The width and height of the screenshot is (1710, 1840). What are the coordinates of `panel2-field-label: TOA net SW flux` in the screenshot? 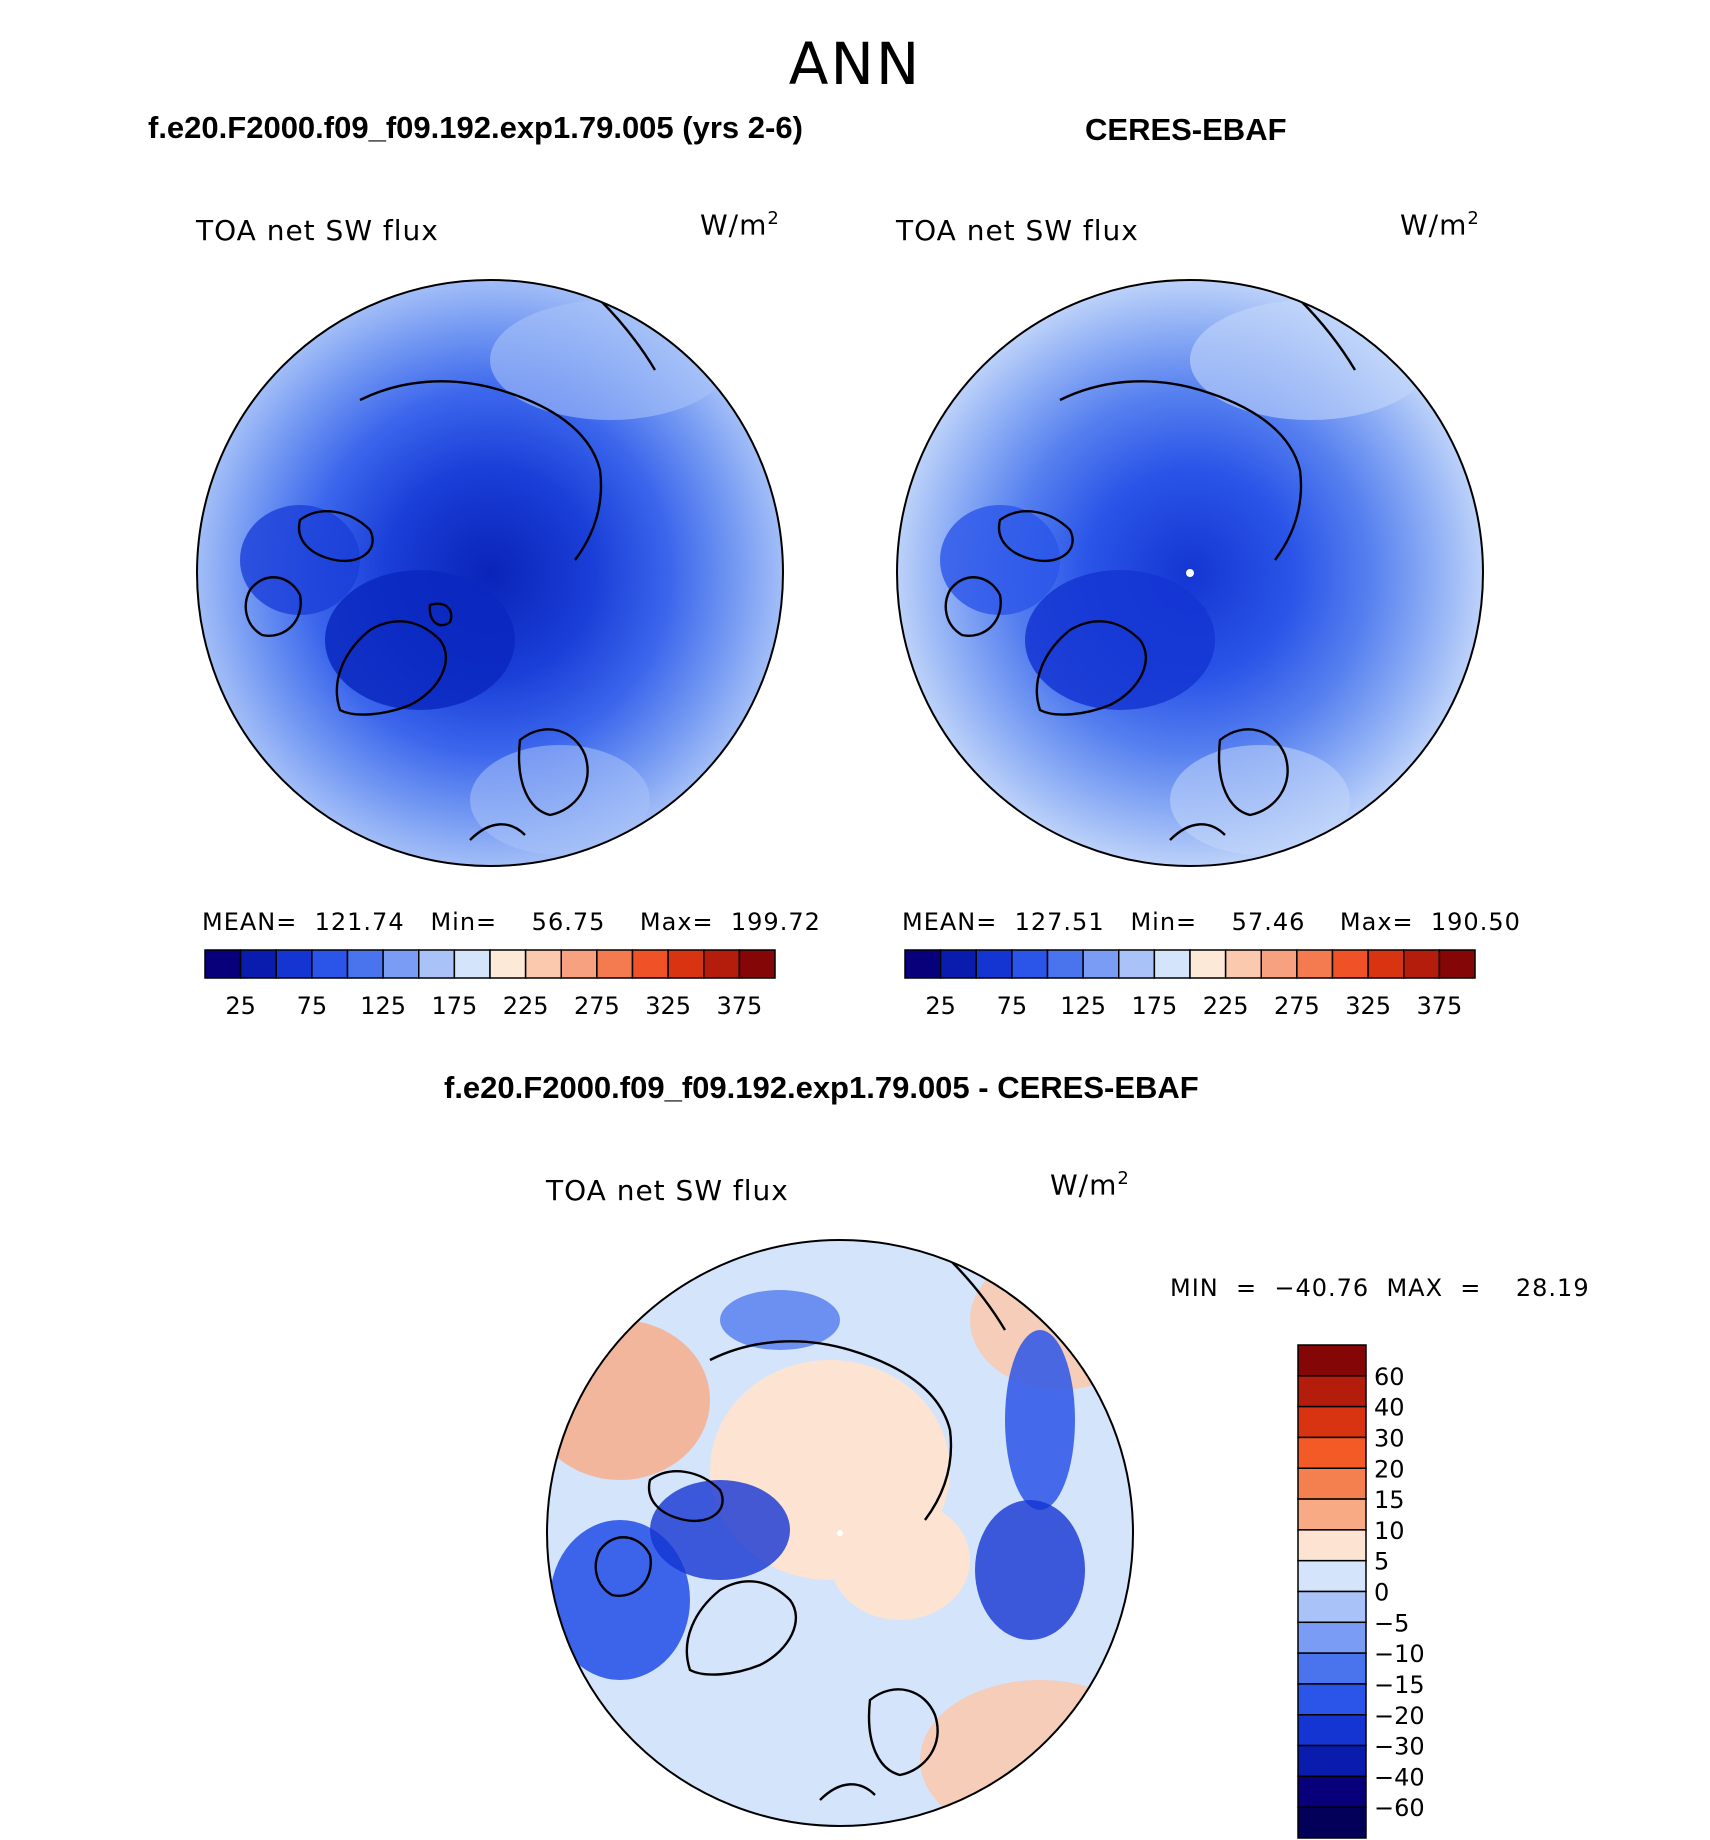 It's located at (1017, 230).